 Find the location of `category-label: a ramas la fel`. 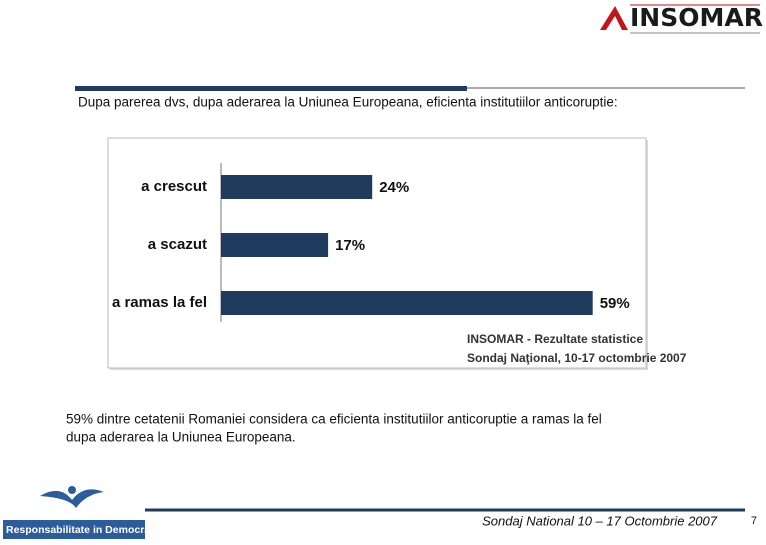

category-label: a ramas la fel is located at coordinates (159, 302).